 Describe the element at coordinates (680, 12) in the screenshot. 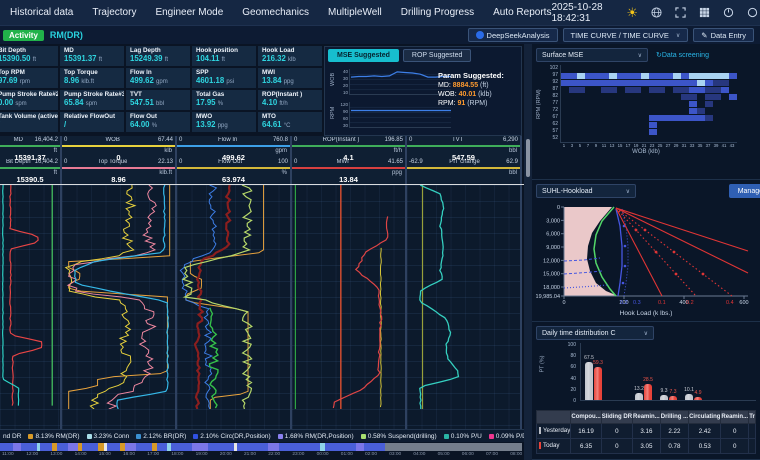

I see `fullscreen-icon` at that location.